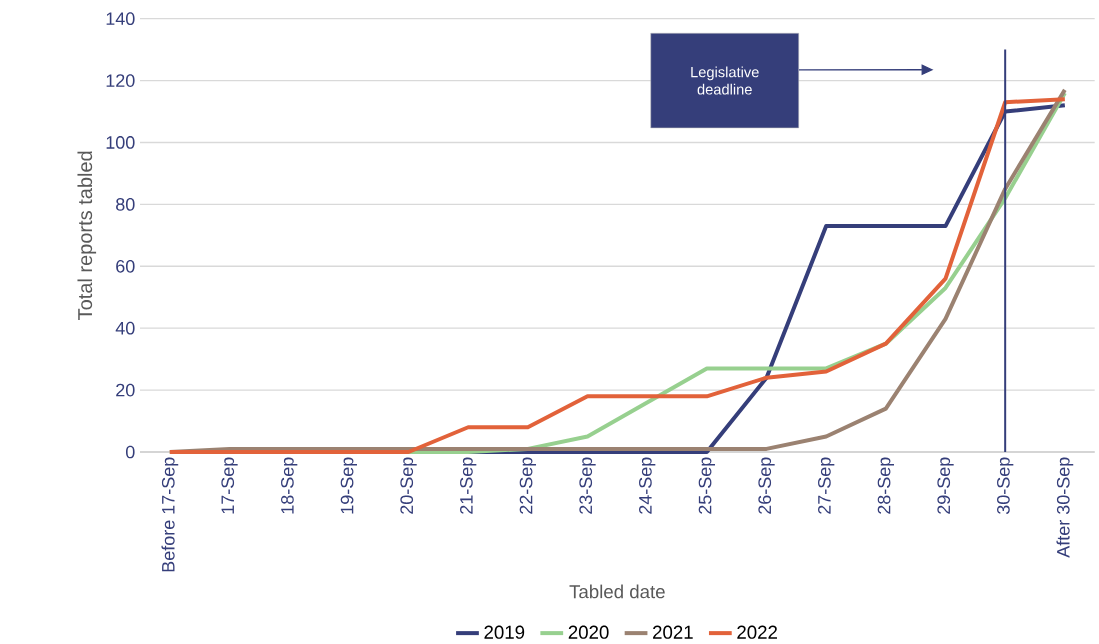  Describe the element at coordinates (766, 485) in the screenshot. I see `x-tick-label: 26-Sep` at that location.